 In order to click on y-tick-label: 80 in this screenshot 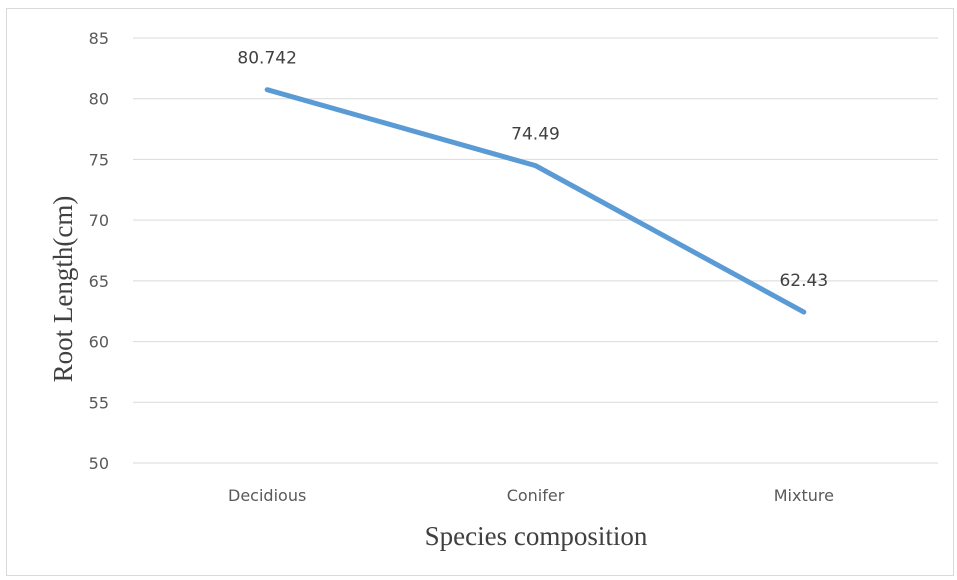, I will do `click(99, 99)`.